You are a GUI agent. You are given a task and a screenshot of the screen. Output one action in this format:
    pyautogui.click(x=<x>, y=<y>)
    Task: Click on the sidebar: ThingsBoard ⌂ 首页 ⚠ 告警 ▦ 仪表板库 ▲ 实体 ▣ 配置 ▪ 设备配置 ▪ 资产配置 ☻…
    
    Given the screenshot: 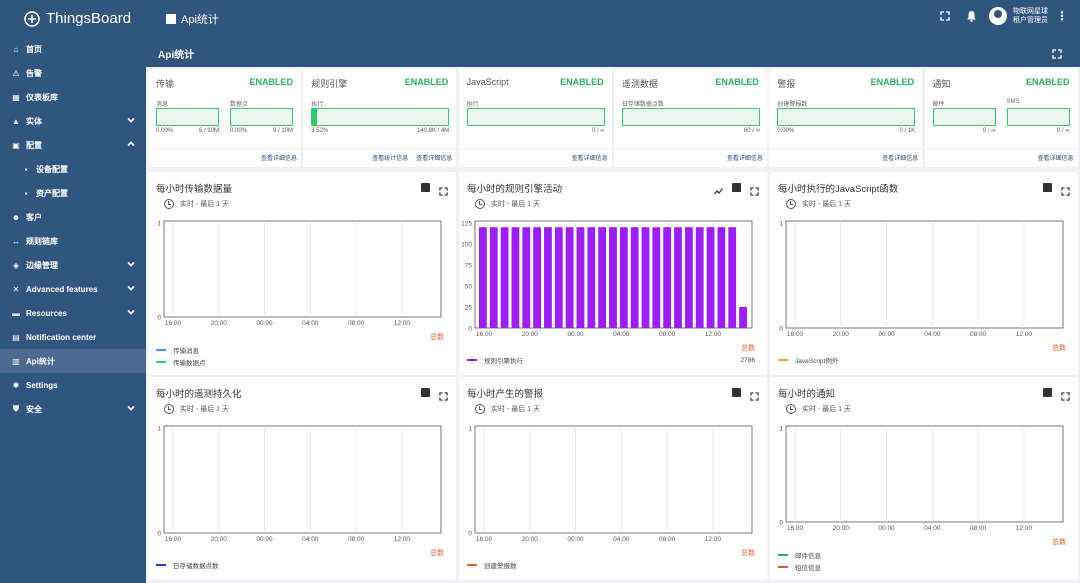 What is the action you would take?
    pyautogui.click(x=73, y=291)
    